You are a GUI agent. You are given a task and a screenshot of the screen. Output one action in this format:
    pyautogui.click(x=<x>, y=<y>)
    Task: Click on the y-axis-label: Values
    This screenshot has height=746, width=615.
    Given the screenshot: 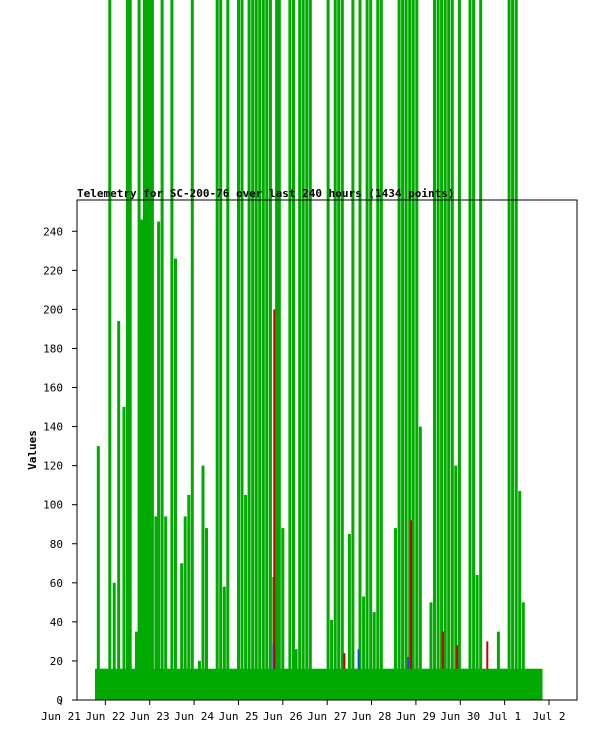 What is the action you would take?
    pyautogui.click(x=32, y=450)
    